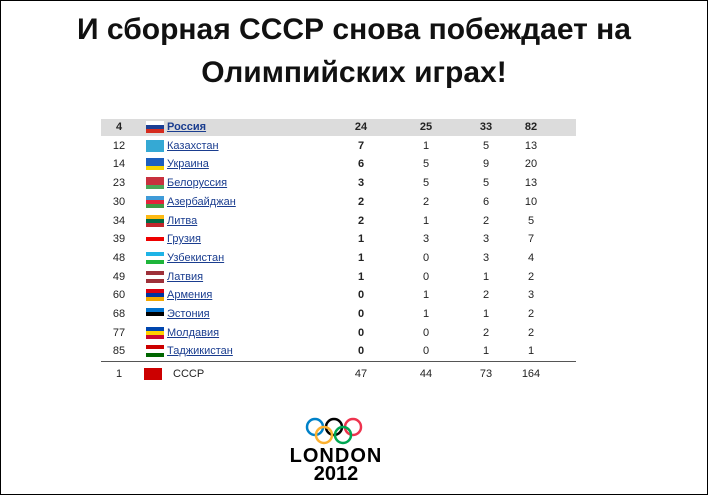 This screenshot has width=708, height=495. What do you see at coordinates (361, 164) in the screenshot?
I see `medal-count: 6` at bounding box center [361, 164].